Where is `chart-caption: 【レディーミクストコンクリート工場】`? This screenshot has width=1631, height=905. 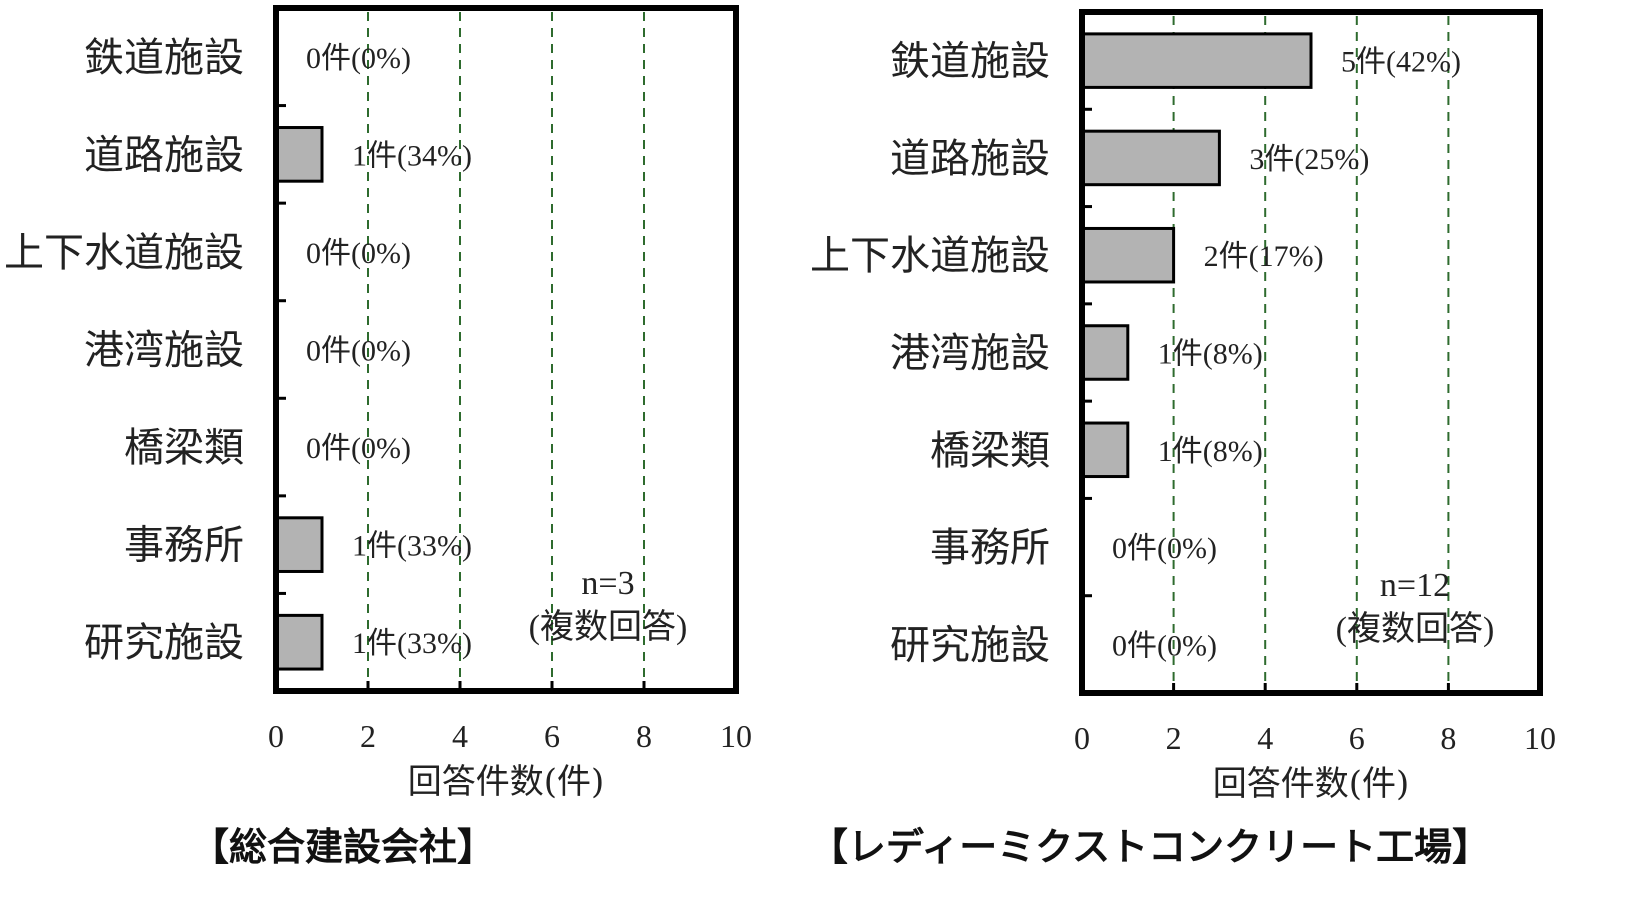
chart-caption: 【レディーミクストコンクリート工場】 is located at coordinates (1150, 847).